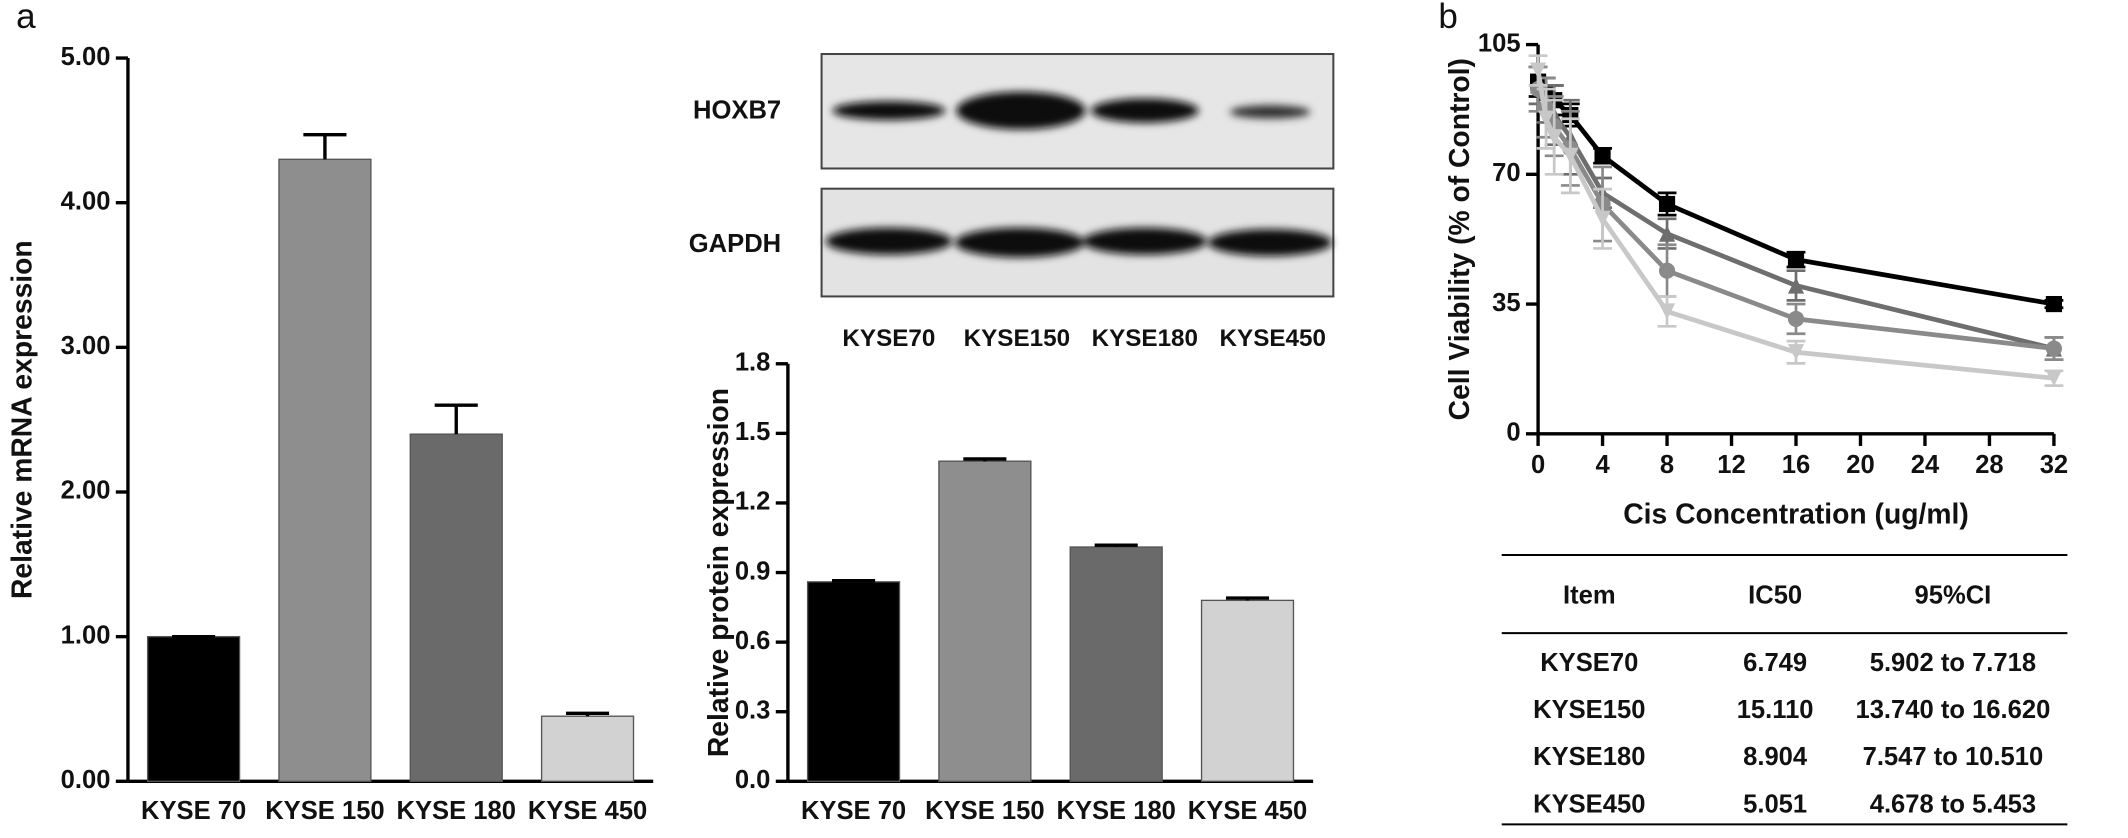 The image size is (2128, 838). I want to click on table-cell: KYSE180, so click(1589, 757).